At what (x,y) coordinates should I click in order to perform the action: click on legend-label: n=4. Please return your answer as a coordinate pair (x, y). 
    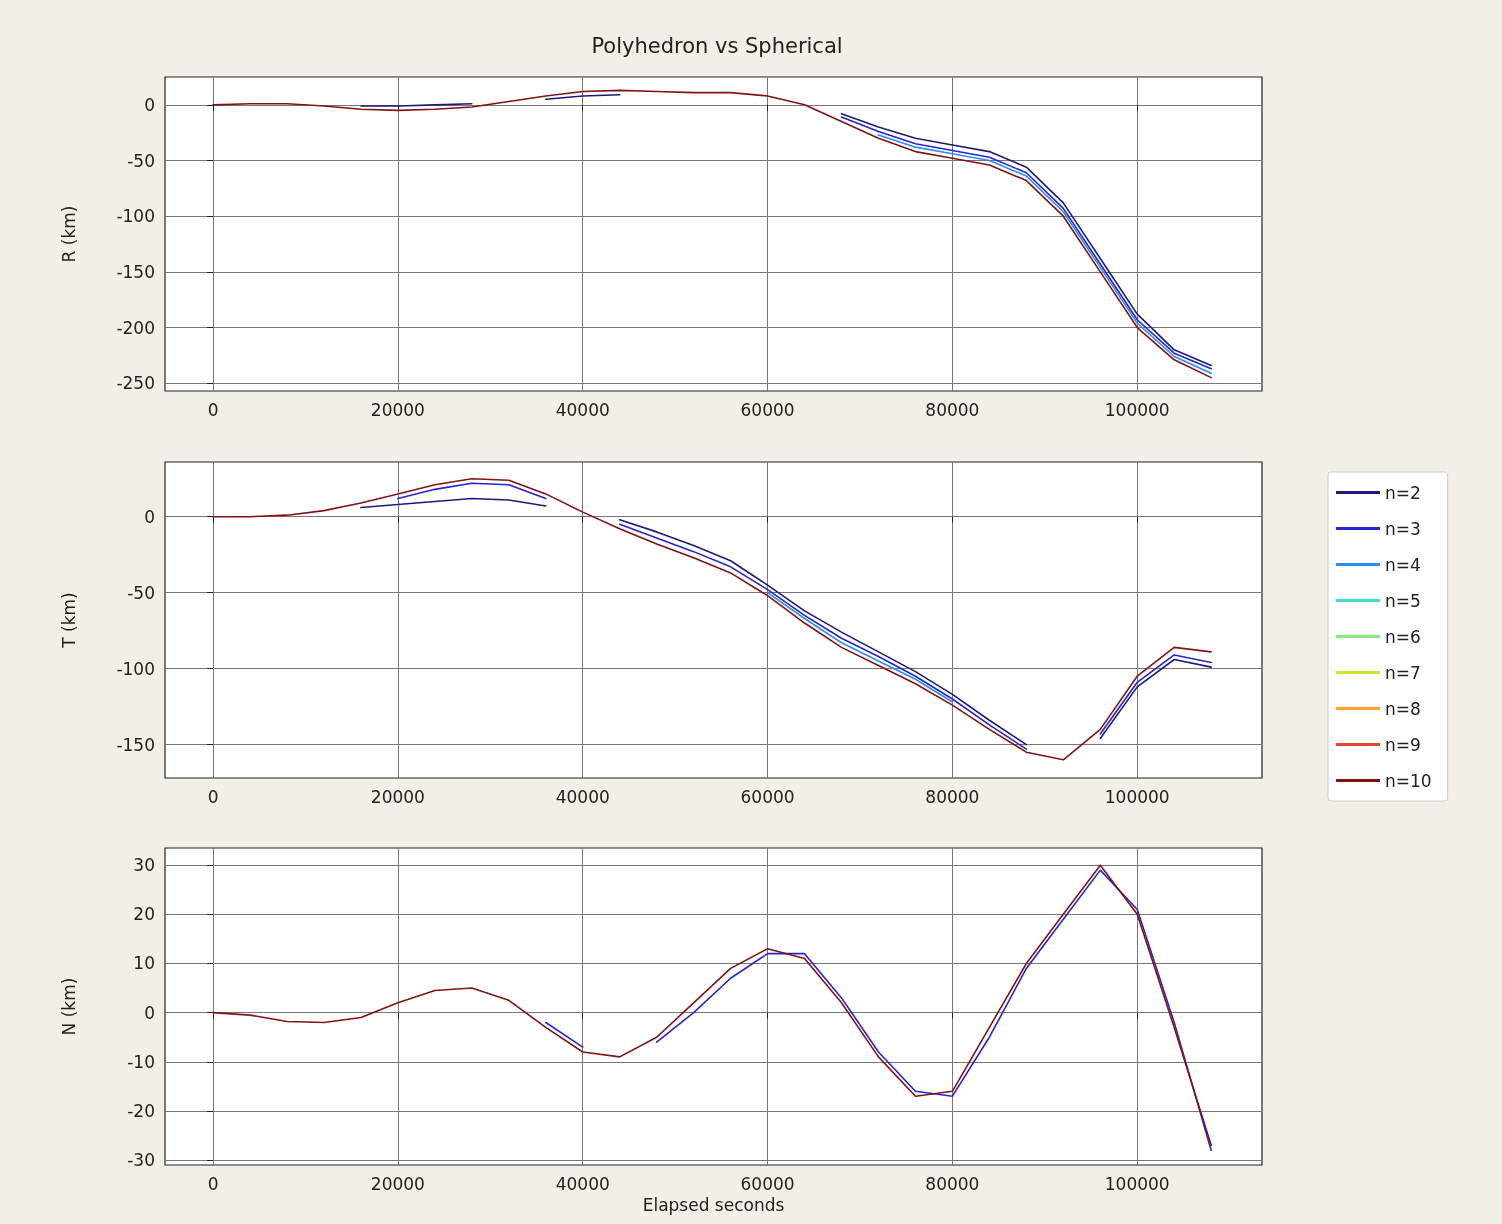
    Looking at the image, I should click on (1403, 564).